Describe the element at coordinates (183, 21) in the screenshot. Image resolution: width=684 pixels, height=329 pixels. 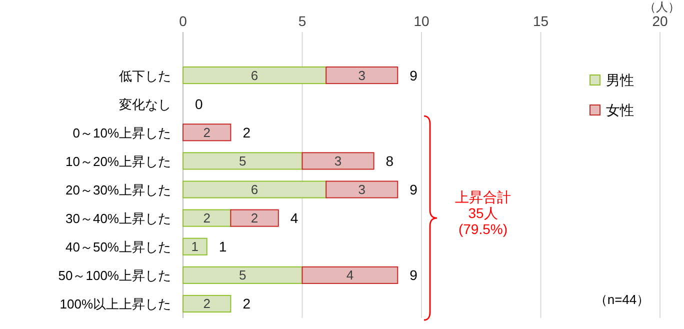
I see `x-tick-label: 0` at that location.